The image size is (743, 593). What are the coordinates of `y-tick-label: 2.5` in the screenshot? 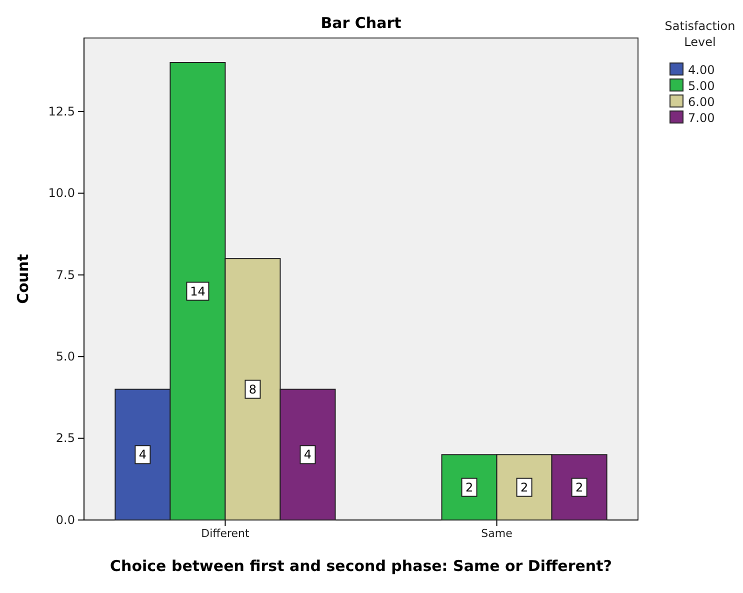 It's located at (65, 438).